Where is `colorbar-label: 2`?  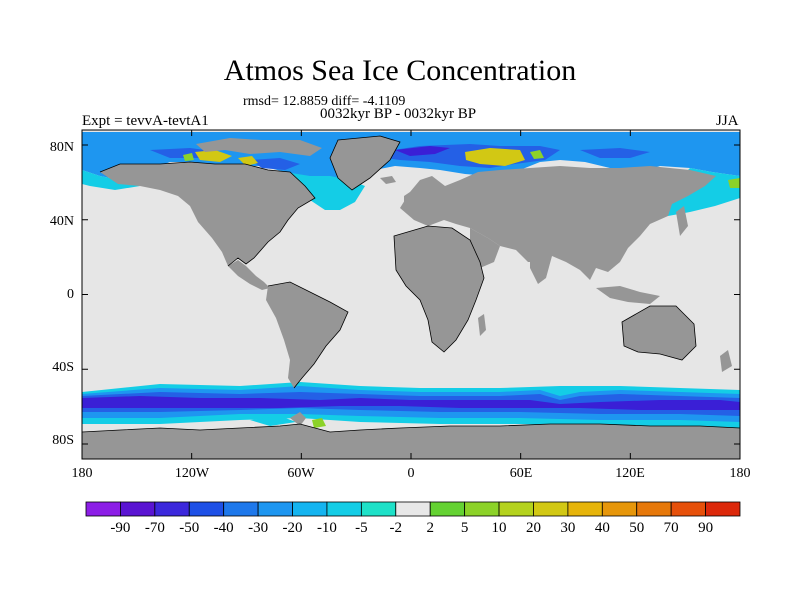 colorbar-label: 2 is located at coordinates (430, 528).